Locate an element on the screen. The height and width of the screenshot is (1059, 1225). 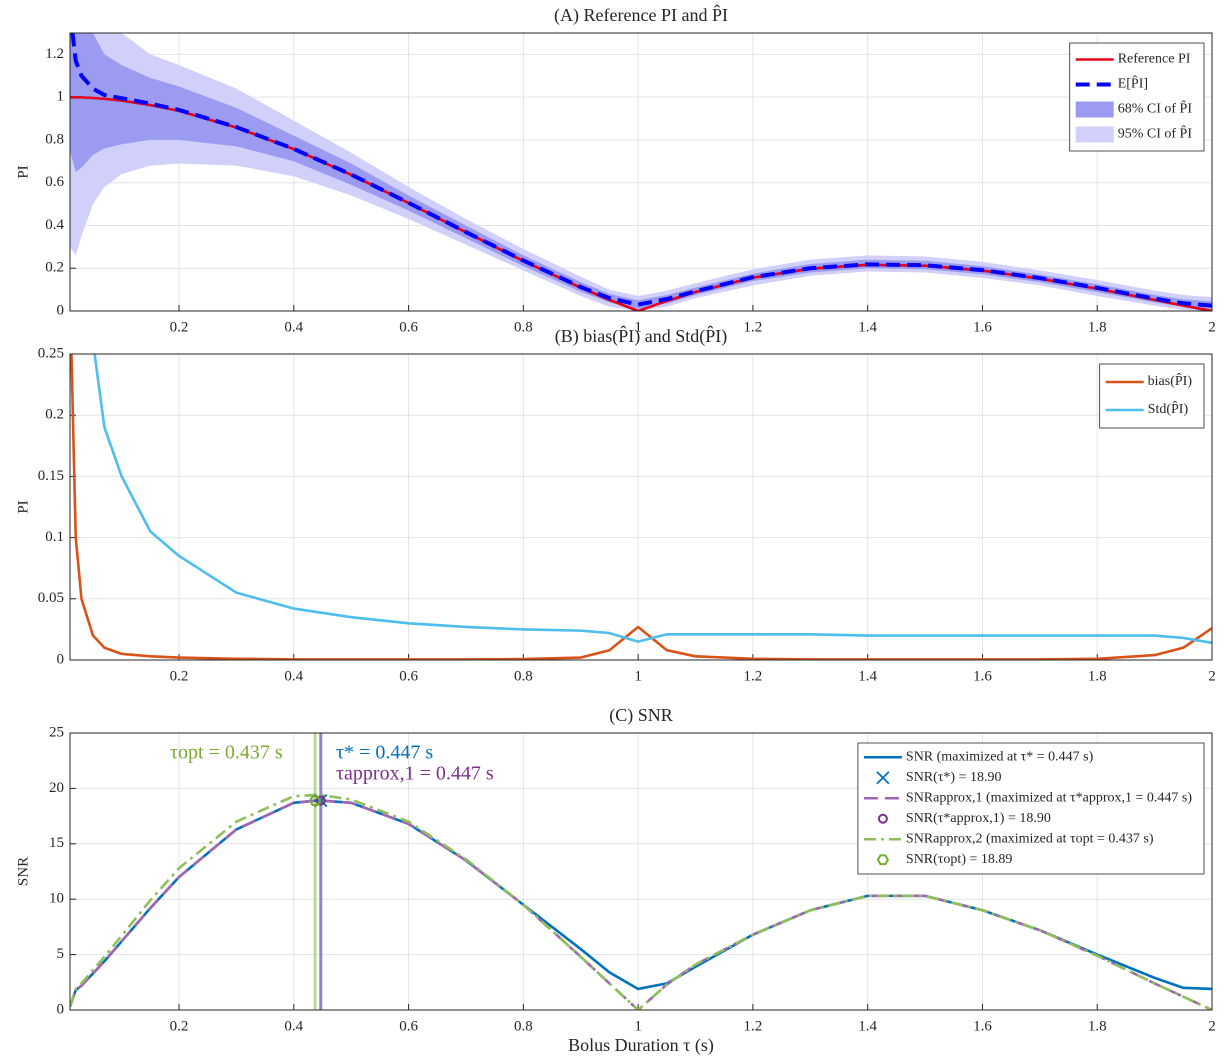
y-tick-label: 1 is located at coordinates (61, 97).